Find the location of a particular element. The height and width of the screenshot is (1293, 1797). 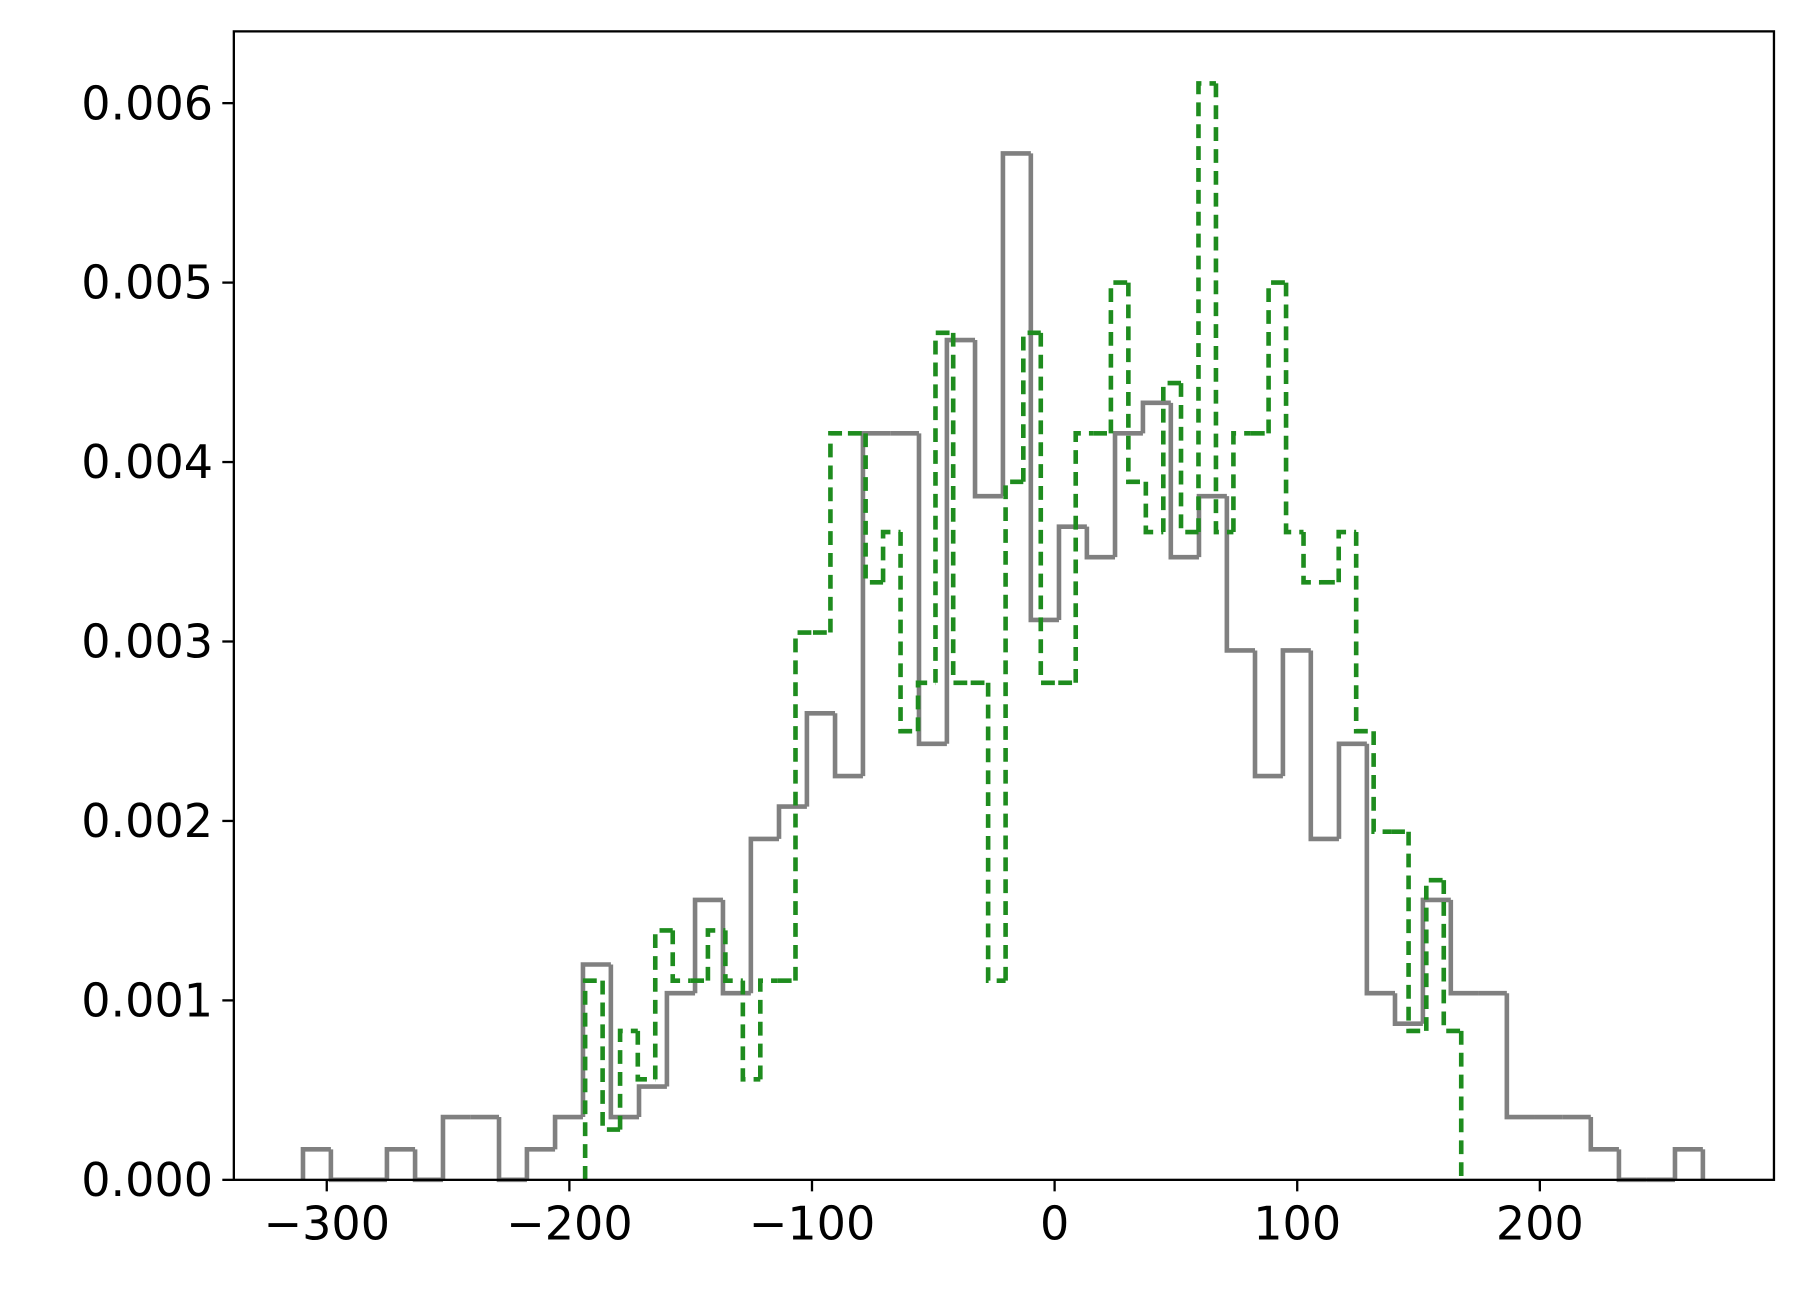

x-tick-label: 200 is located at coordinates (1540, 1224).